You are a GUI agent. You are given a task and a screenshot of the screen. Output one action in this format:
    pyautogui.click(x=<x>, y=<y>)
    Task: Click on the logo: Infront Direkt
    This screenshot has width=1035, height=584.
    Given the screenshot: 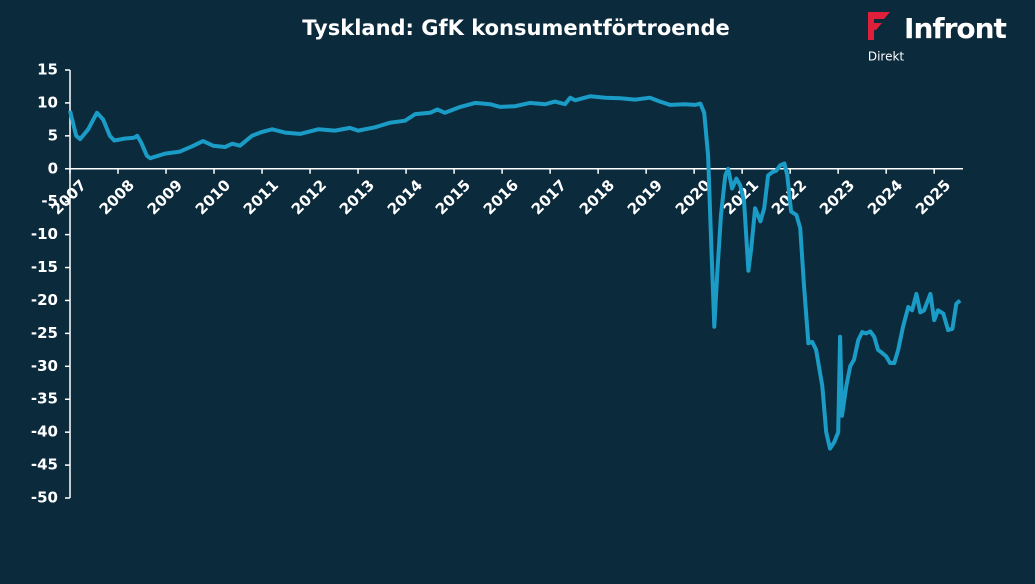 What is the action you would take?
    pyautogui.click(x=938, y=38)
    